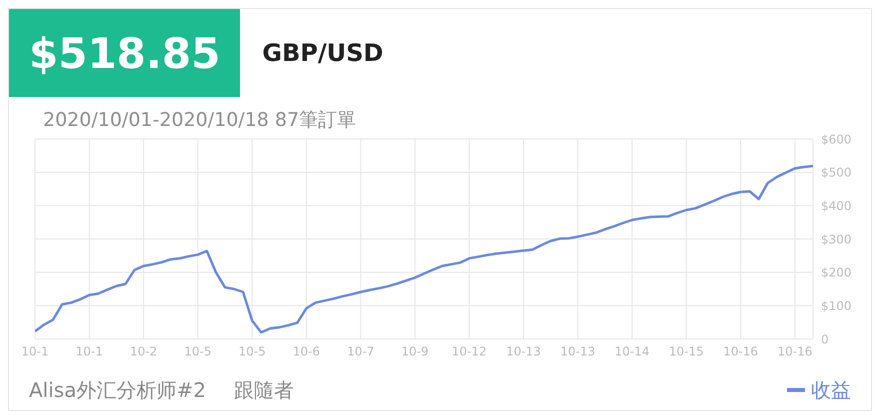 This screenshot has width=880, height=419. What do you see at coordinates (144, 351) in the screenshot?
I see `x-tick-label: 10-2` at bounding box center [144, 351].